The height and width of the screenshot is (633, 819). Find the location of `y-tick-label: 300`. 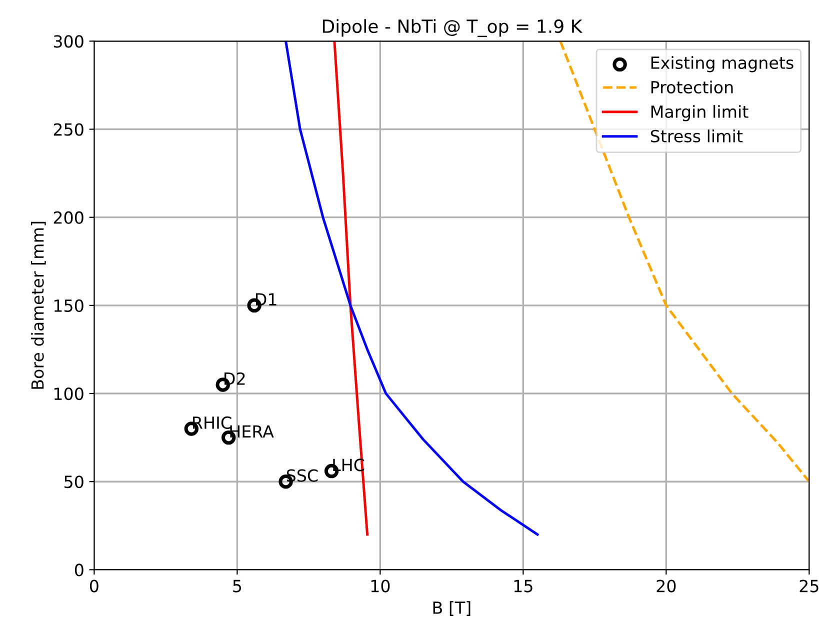

y-tick-label: 300 is located at coordinates (69, 41).